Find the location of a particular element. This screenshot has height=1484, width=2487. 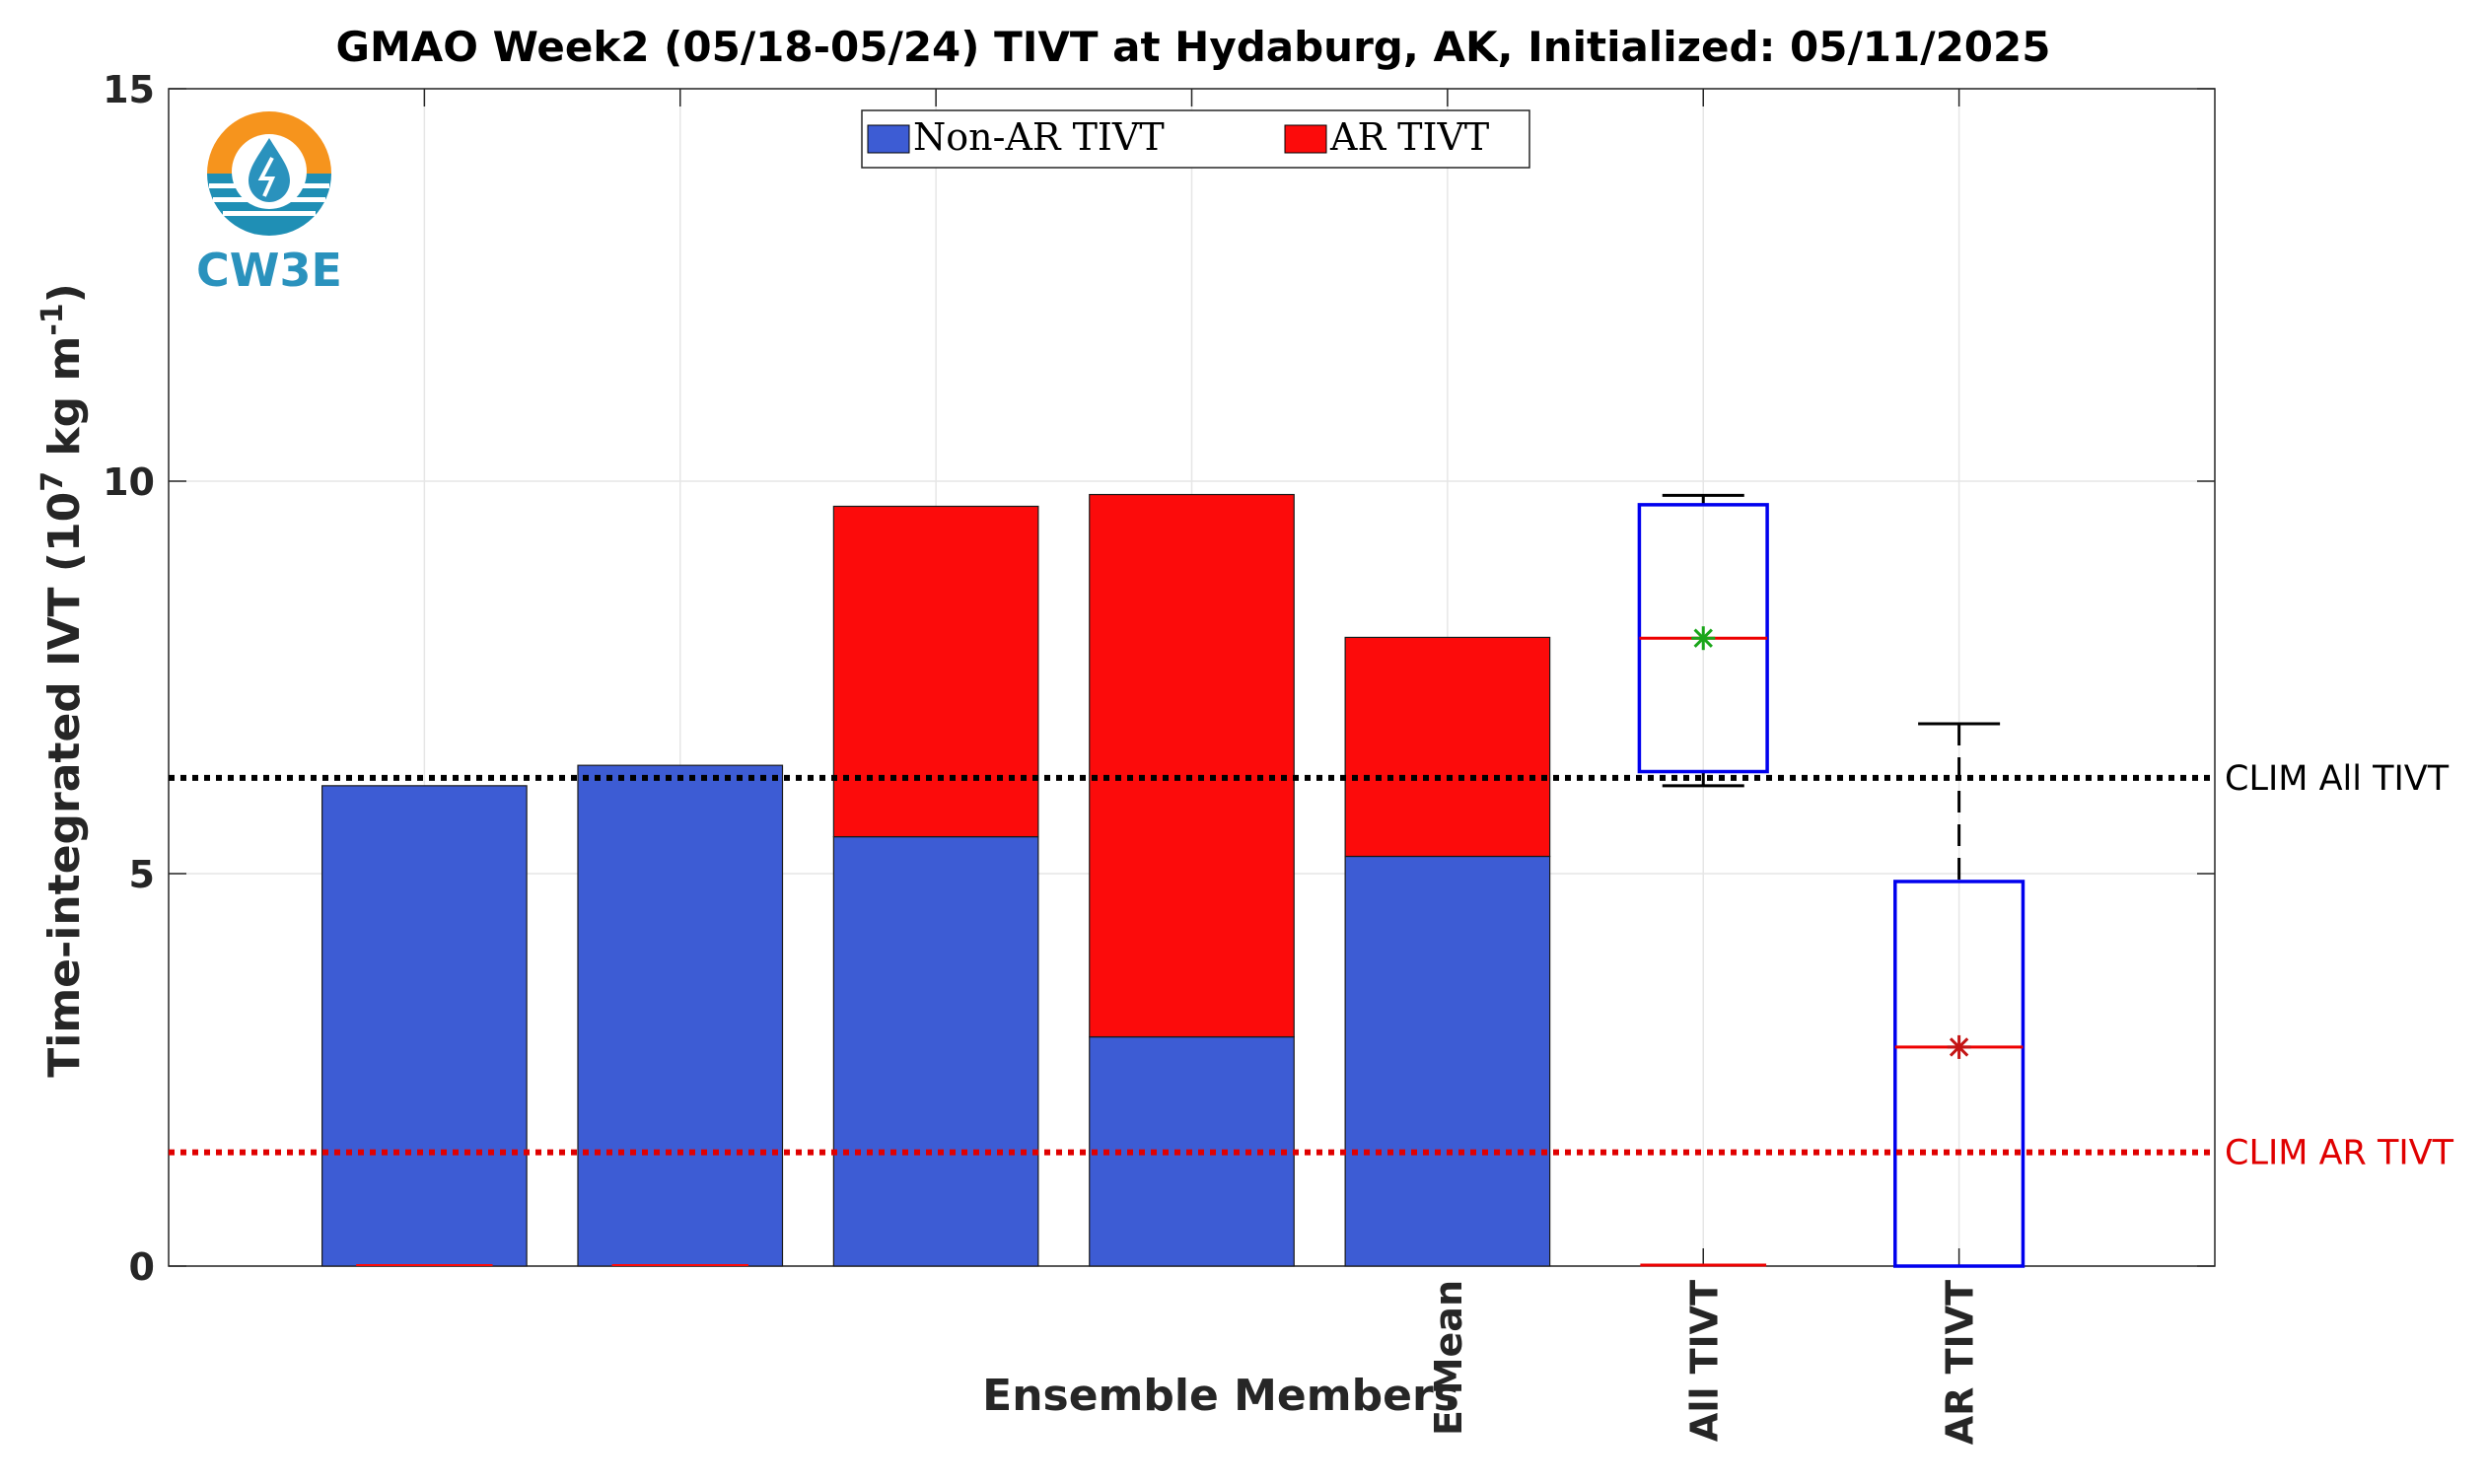

cw3e-logo: CW3E is located at coordinates (269, 204).